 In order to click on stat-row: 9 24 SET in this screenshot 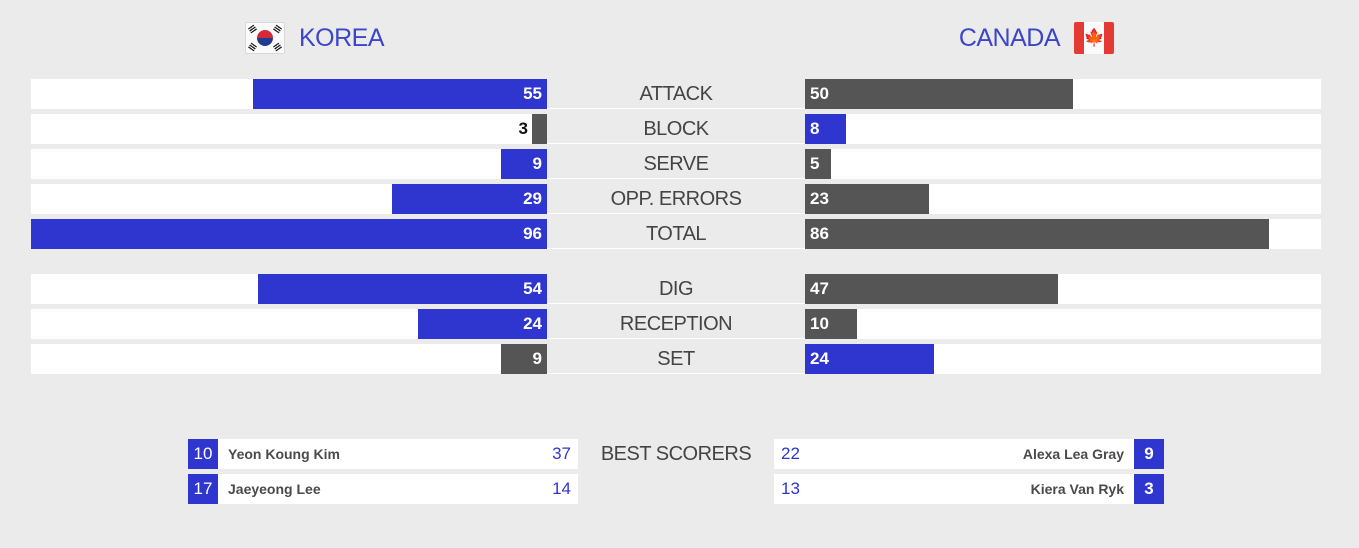, I will do `click(676, 359)`.